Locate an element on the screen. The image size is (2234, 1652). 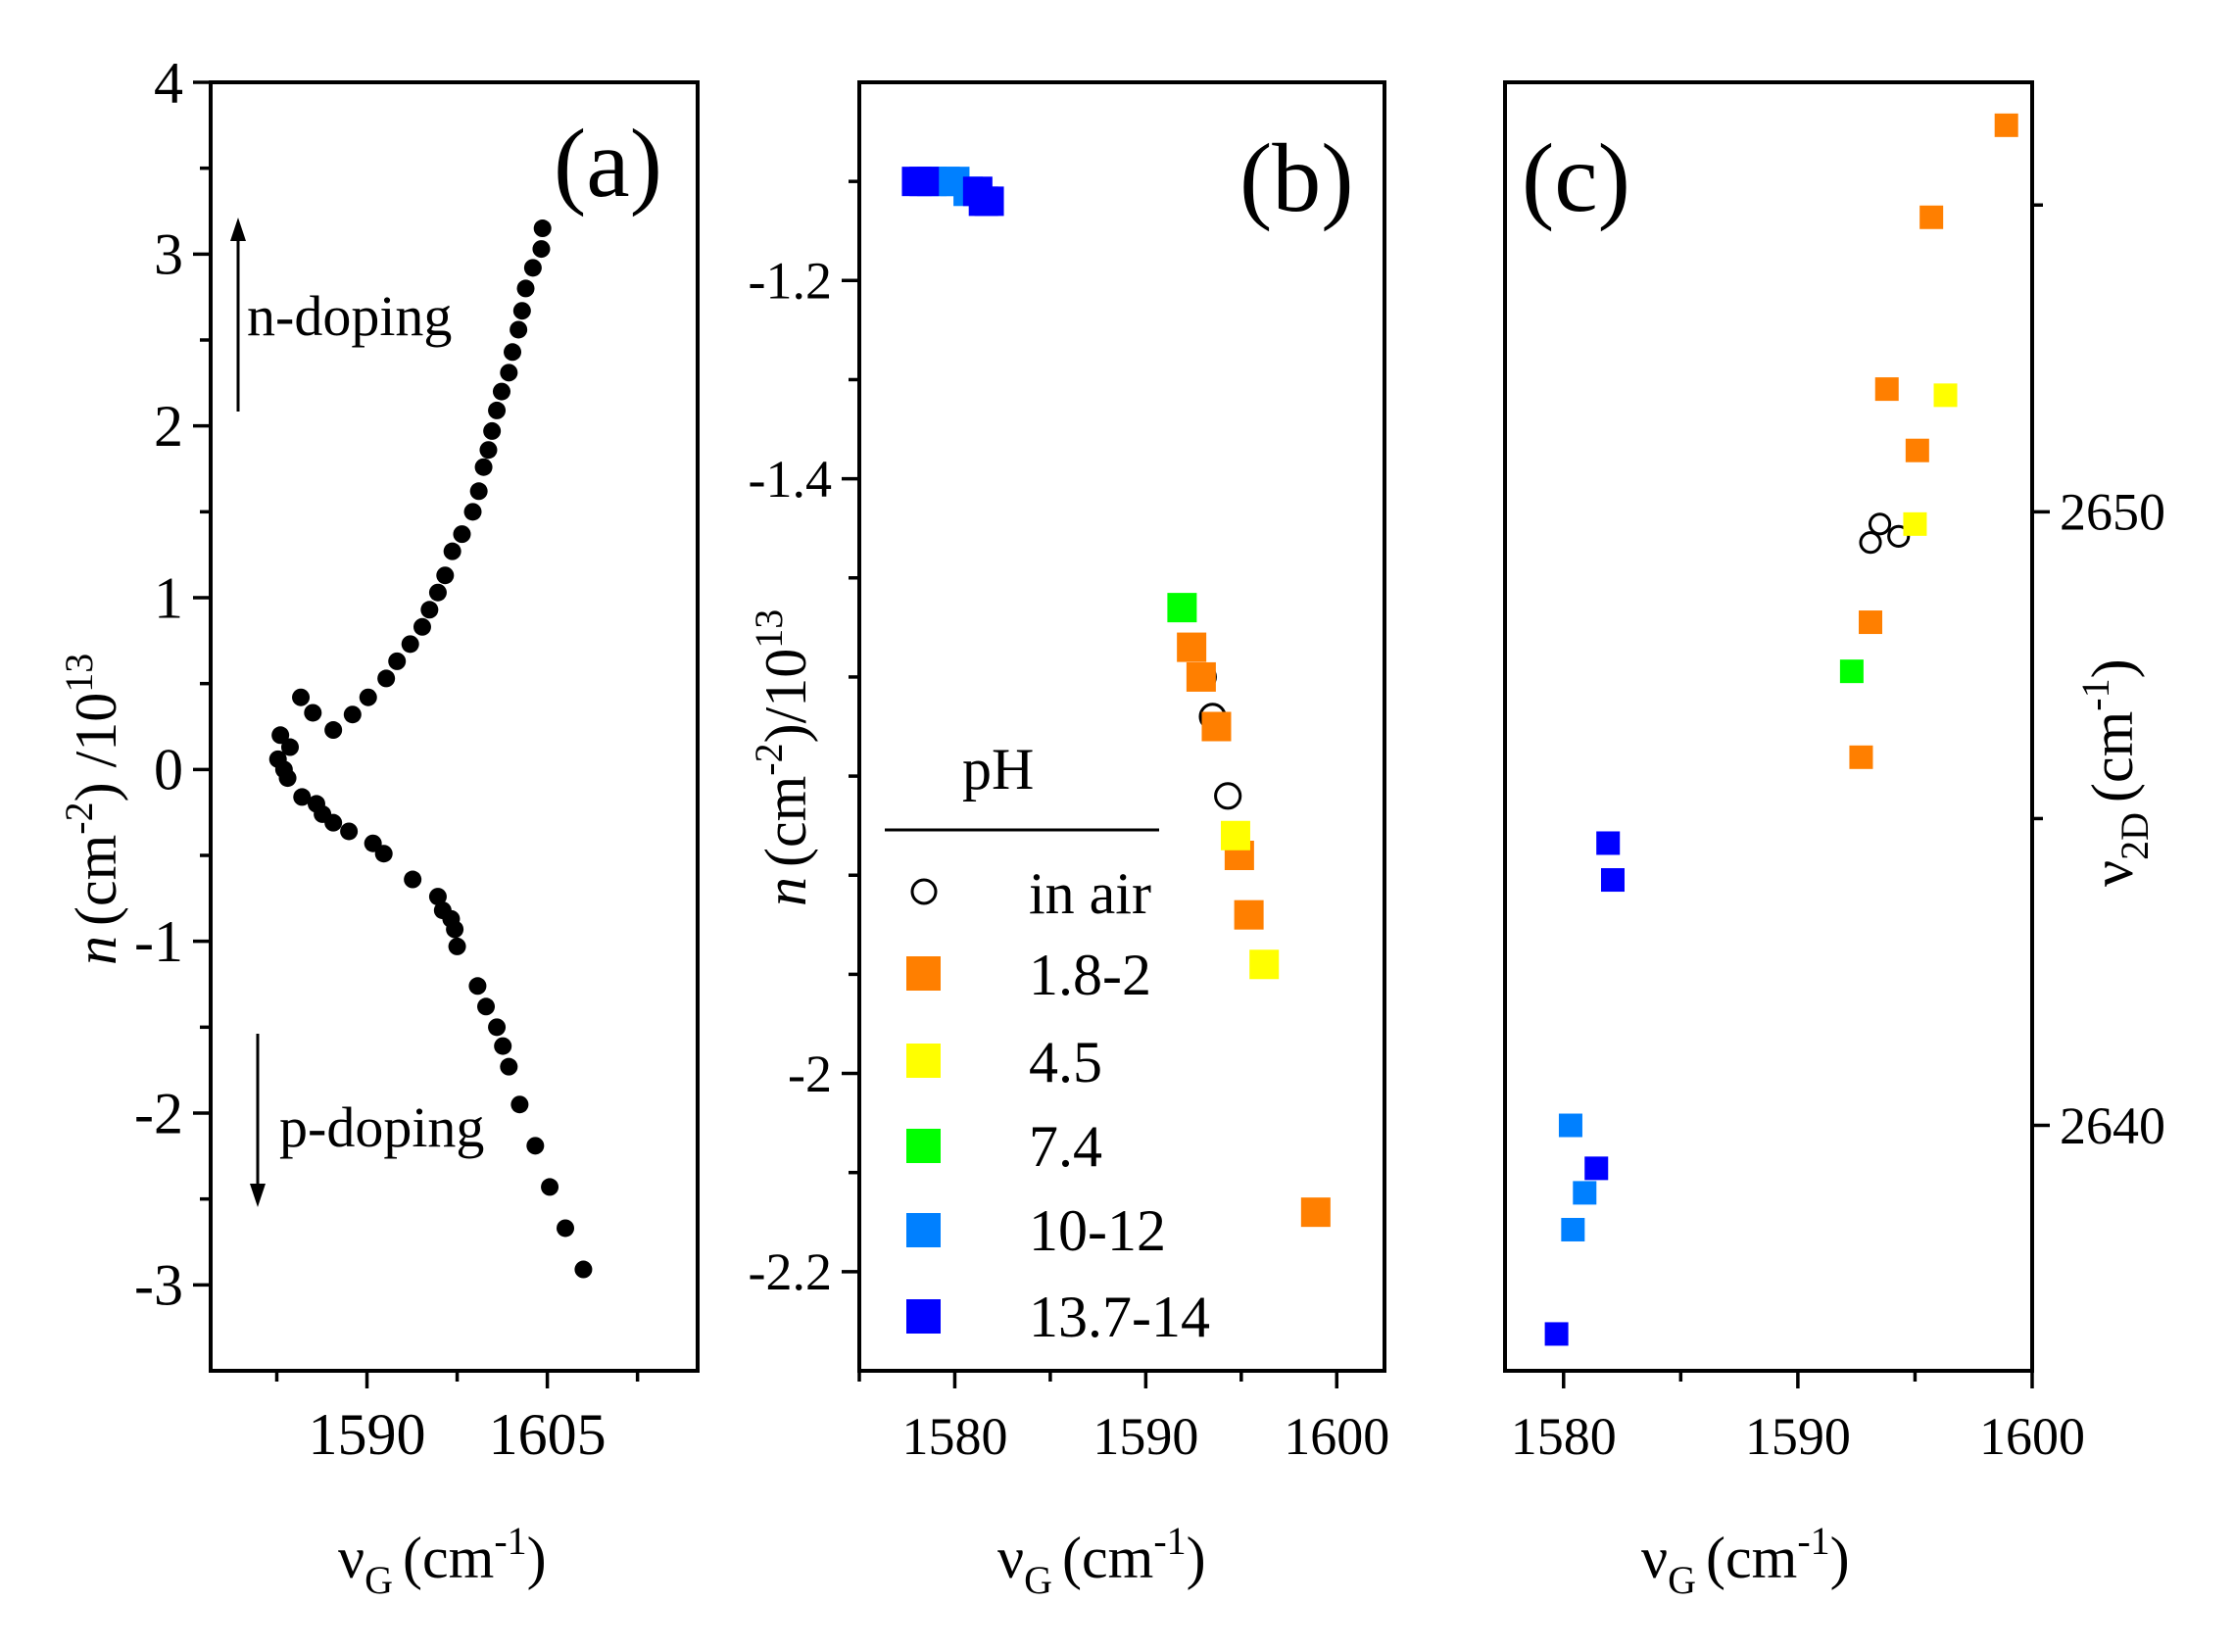
legend-entry-ph-4-5: 4.5 is located at coordinates (1004, 1062).